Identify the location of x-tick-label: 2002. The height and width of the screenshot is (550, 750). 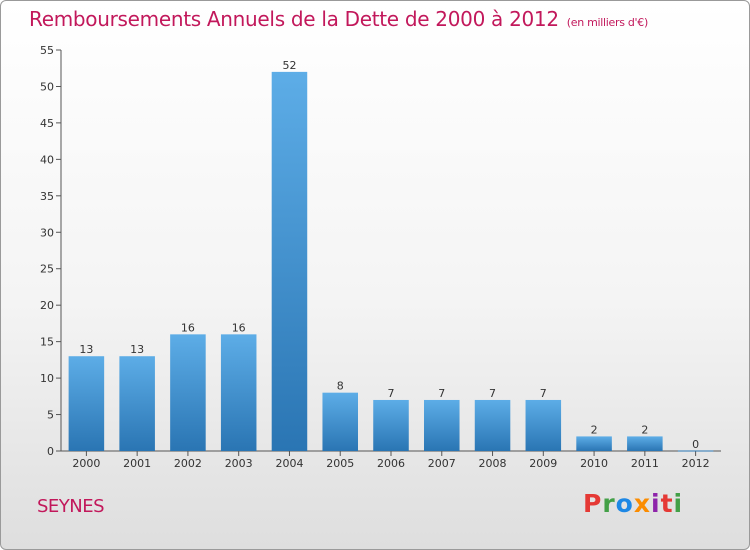
(188, 463).